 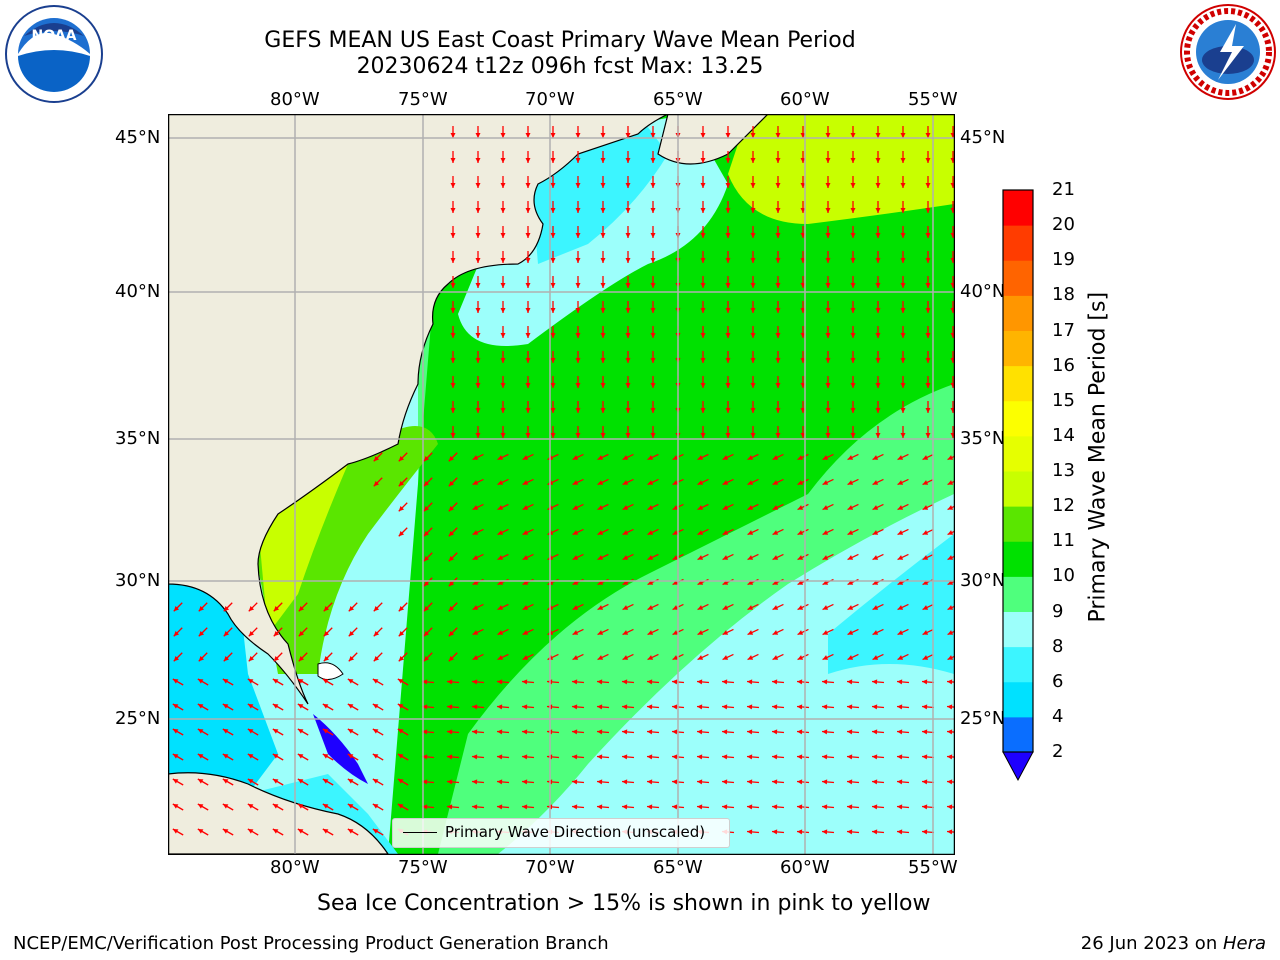 What do you see at coordinates (1063, 225) in the screenshot?
I see `colorbar-tick-label: 20` at bounding box center [1063, 225].